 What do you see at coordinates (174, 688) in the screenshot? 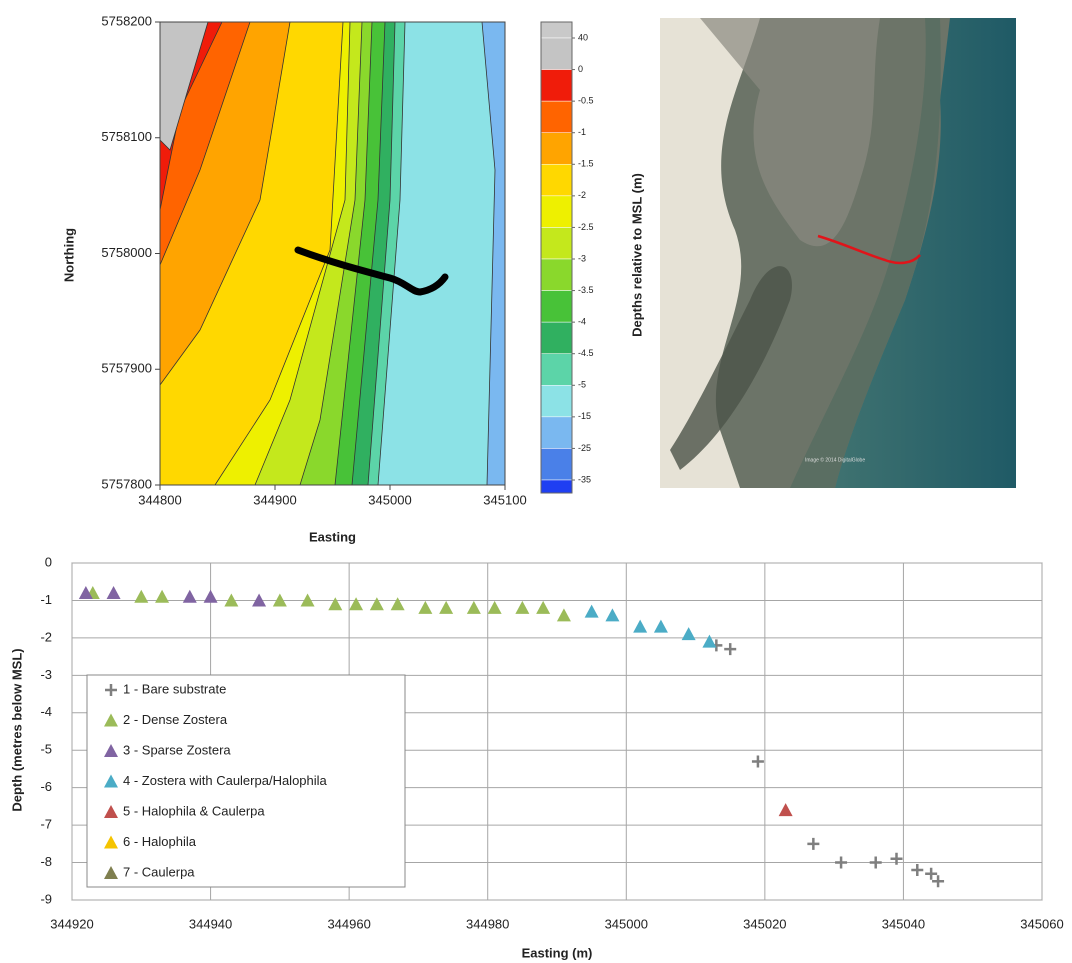
I see `legend-label: 1 - Bare substrate` at bounding box center [174, 688].